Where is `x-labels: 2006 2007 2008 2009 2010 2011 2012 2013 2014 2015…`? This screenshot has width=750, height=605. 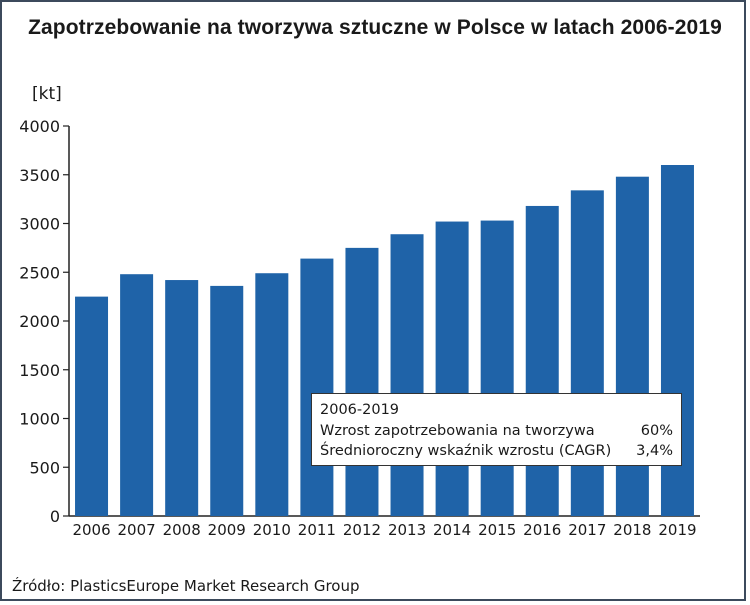 x-labels: 2006 2007 2008 2009 2010 2011 2012 2013 2014 2015… is located at coordinates (384, 530).